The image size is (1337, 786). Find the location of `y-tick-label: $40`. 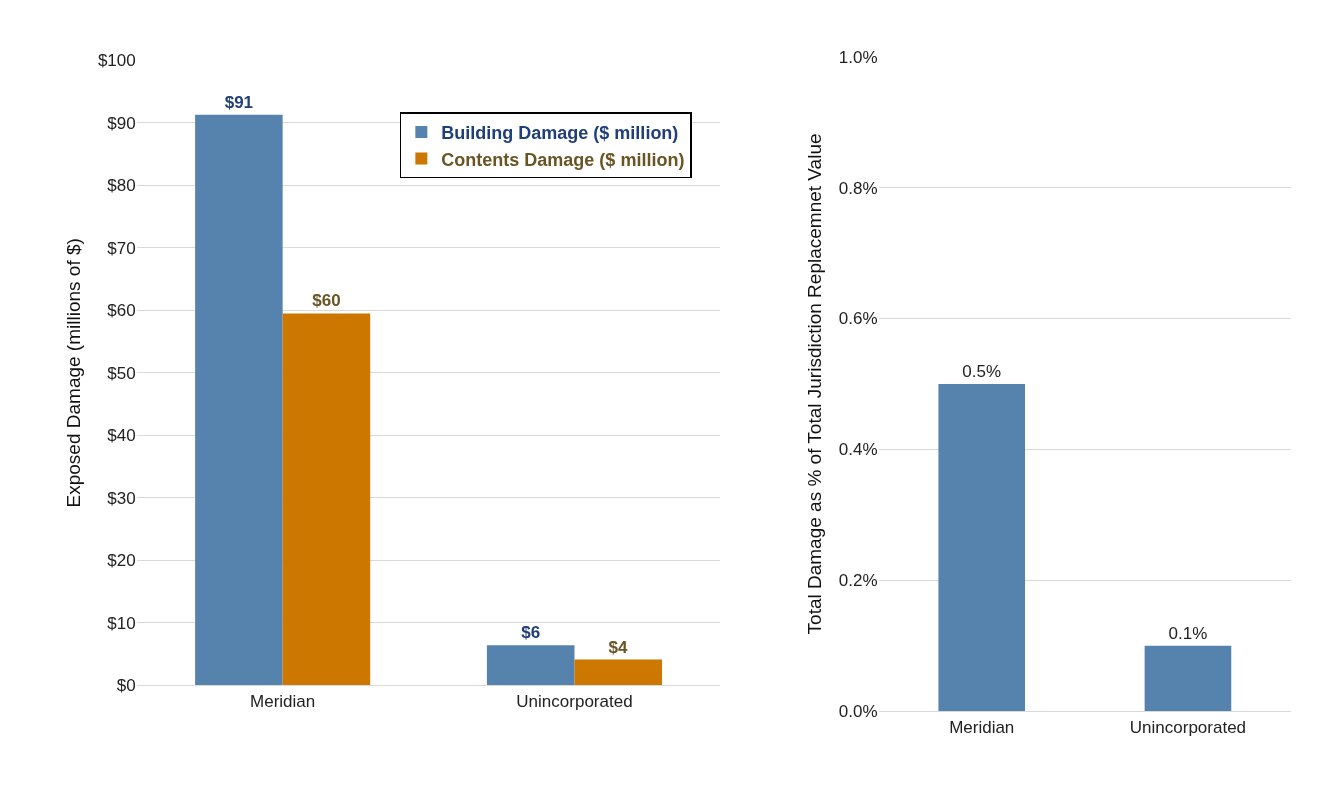

y-tick-label: $40 is located at coordinates (121, 436).